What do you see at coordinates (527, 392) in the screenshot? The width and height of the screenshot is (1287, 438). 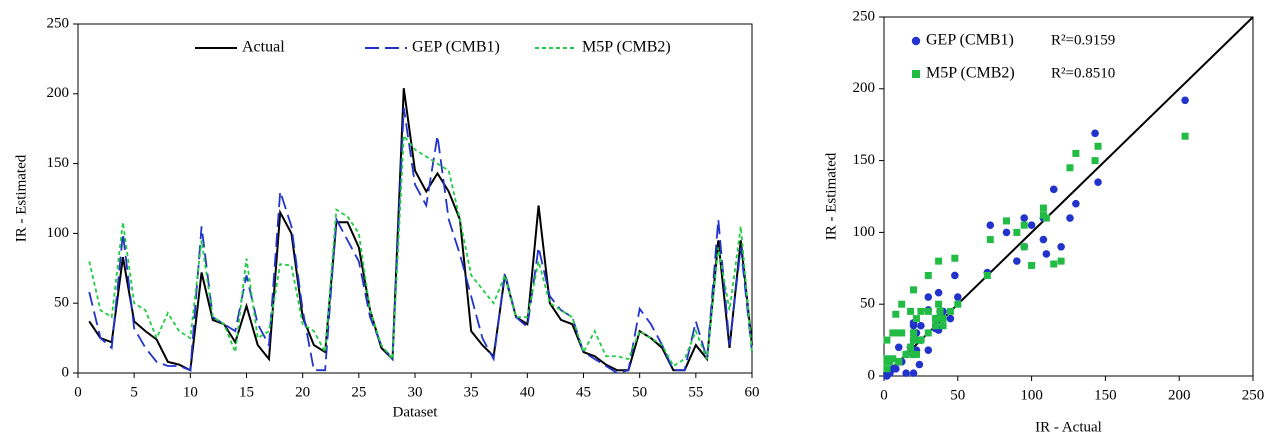 I see `x-tick-label: 40` at bounding box center [527, 392].